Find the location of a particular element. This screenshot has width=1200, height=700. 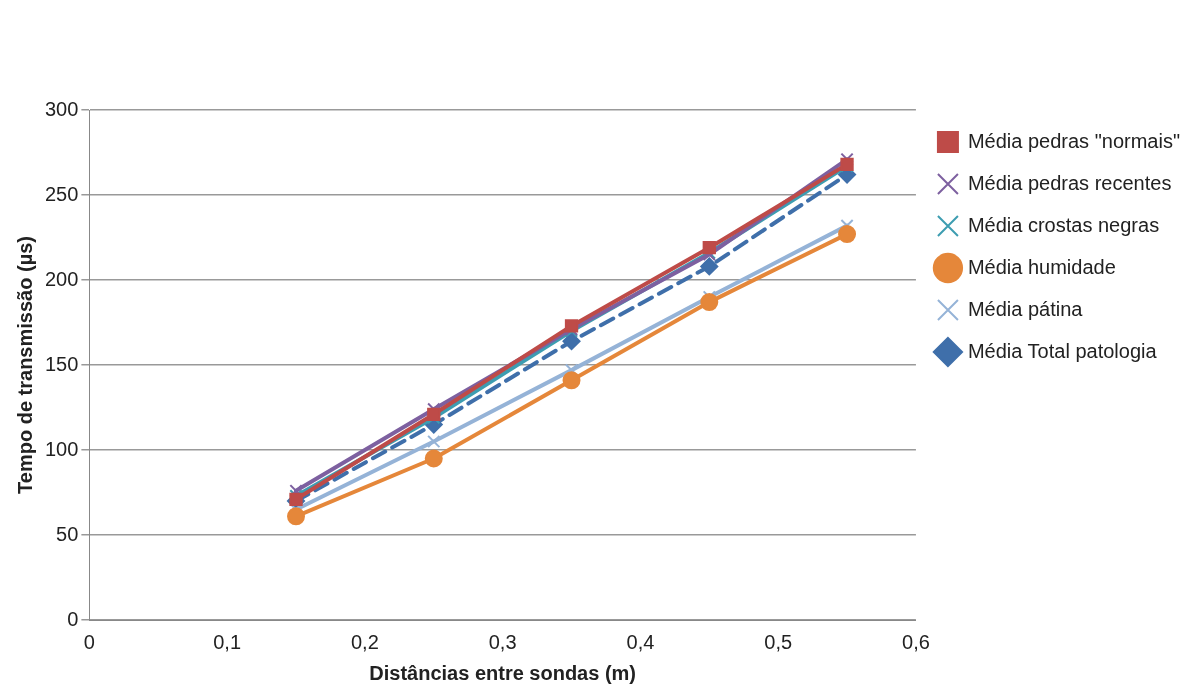

x-axis-title: Distâncias entre sondas (m) is located at coordinates (503, 672).